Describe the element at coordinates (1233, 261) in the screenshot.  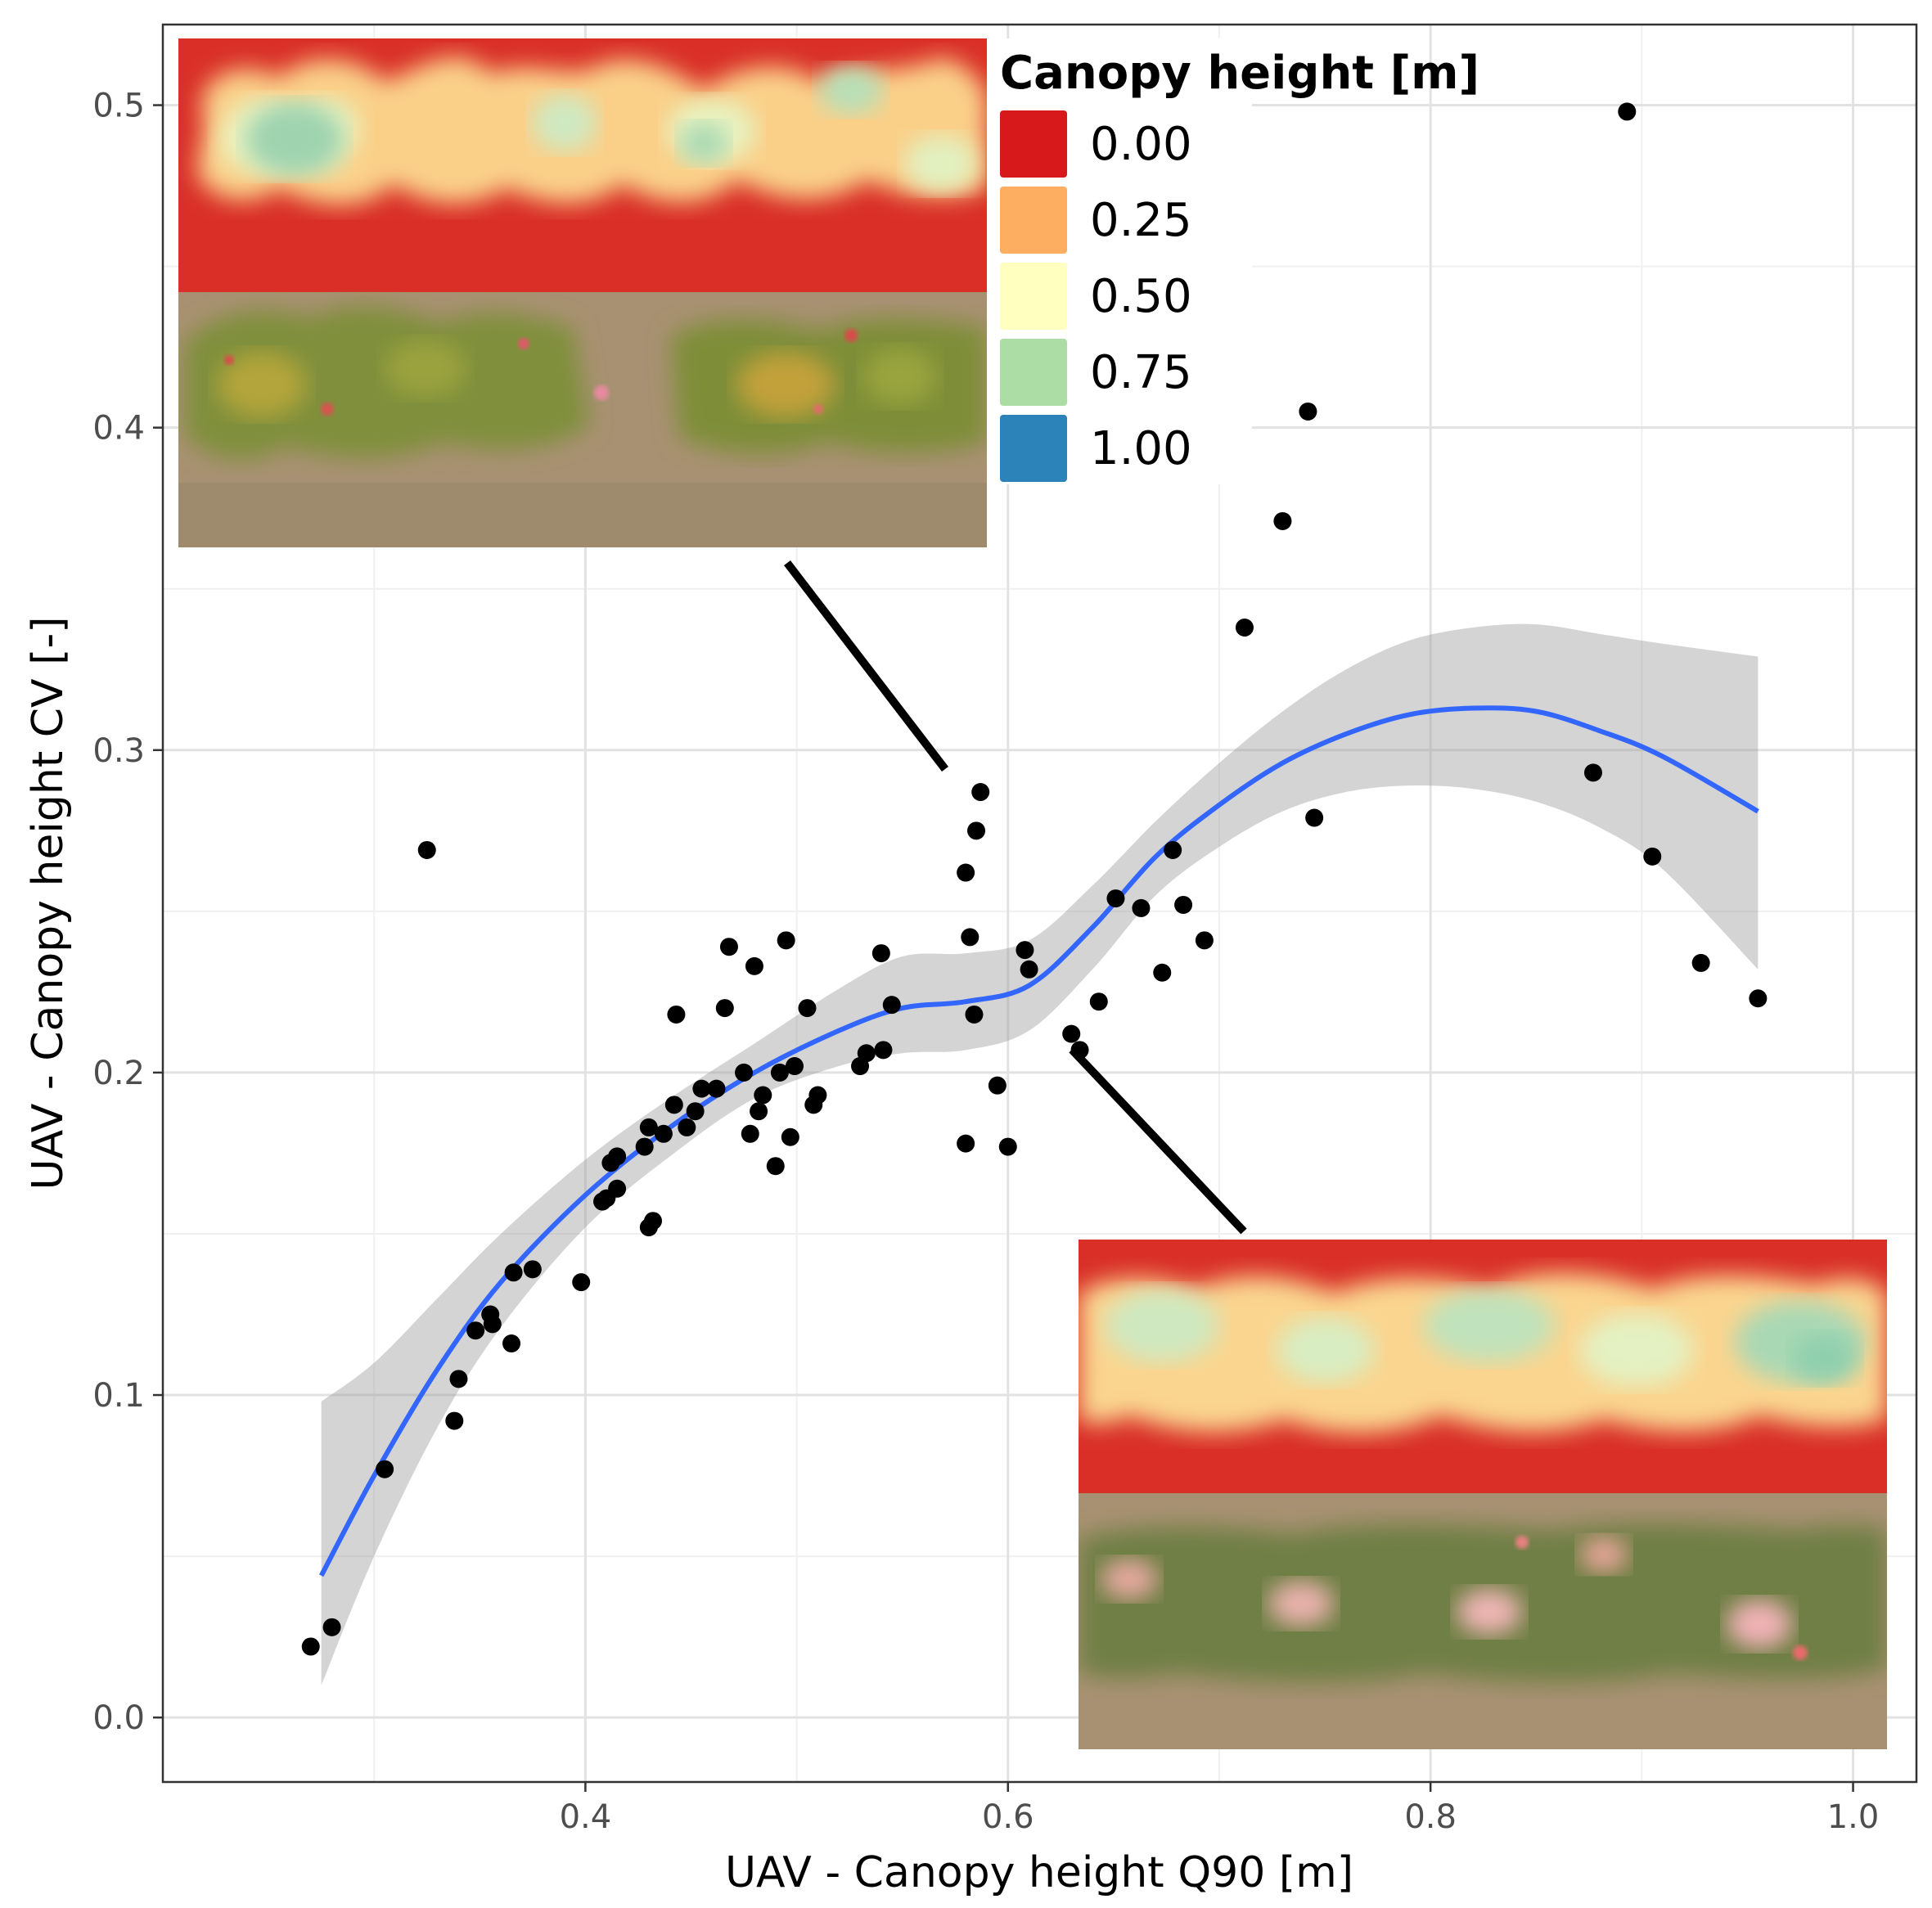
I see `legend: Canopy height [m] 0.00 0.25 0.50 0.75 1.00` at that location.